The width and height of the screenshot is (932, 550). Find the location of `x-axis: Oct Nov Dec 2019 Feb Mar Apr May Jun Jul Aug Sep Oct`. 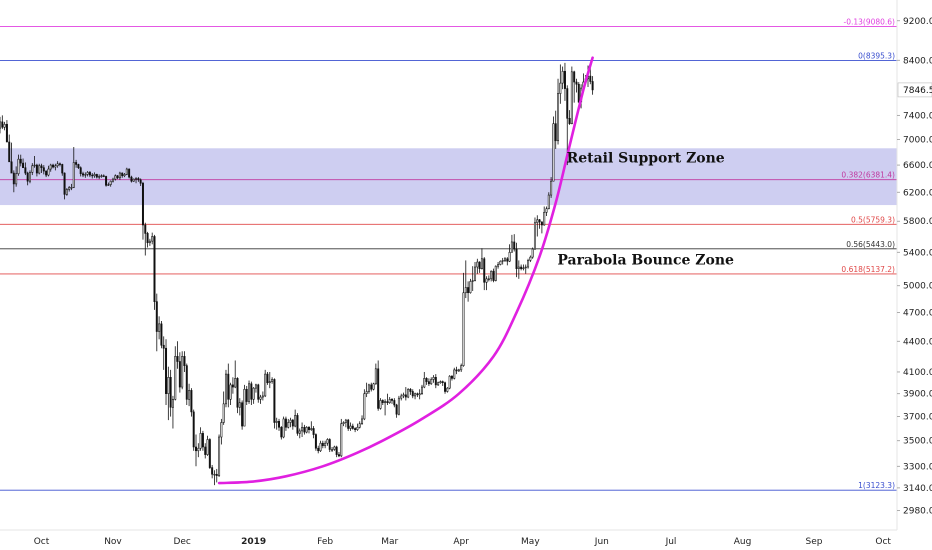

x-axis: Oct Nov Dec 2019 Feb Mar Apr May Jun Jul Aug Sep Oct is located at coordinates (448, 538).